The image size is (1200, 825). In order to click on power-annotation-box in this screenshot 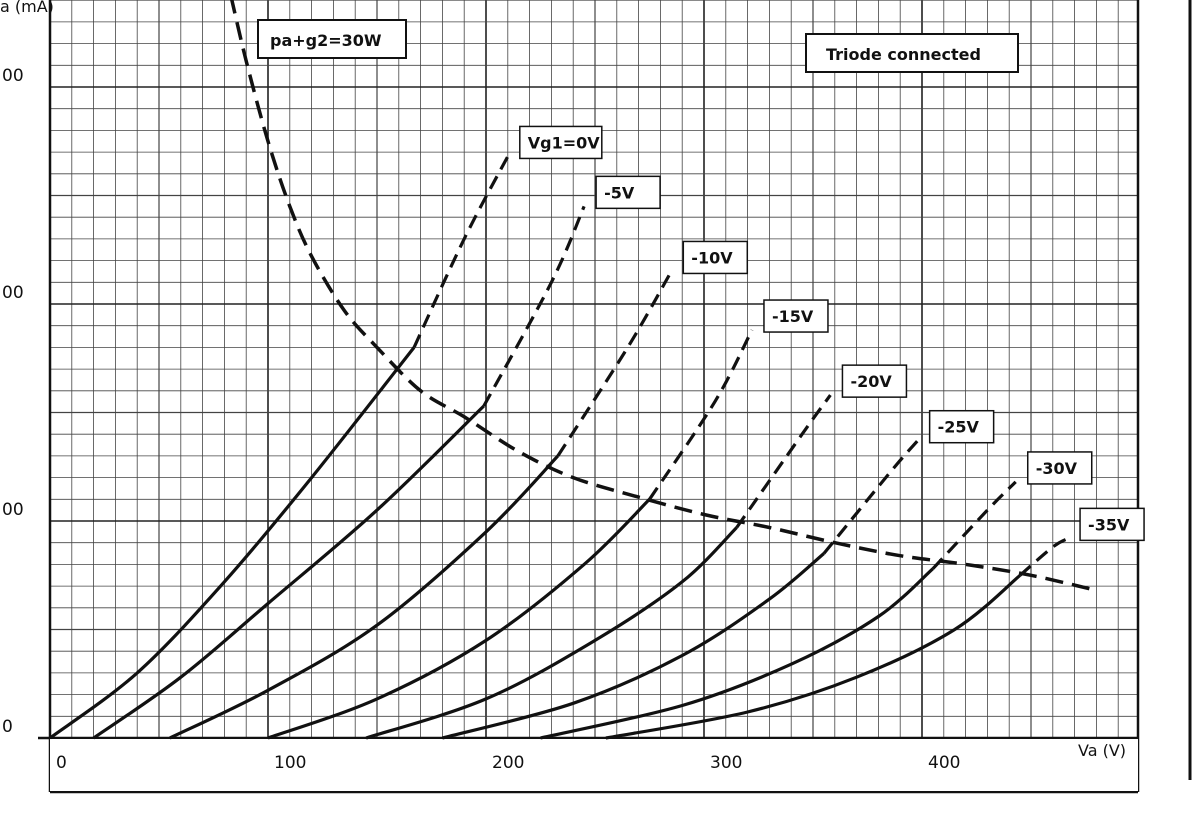, I will do `click(332, 39)`.